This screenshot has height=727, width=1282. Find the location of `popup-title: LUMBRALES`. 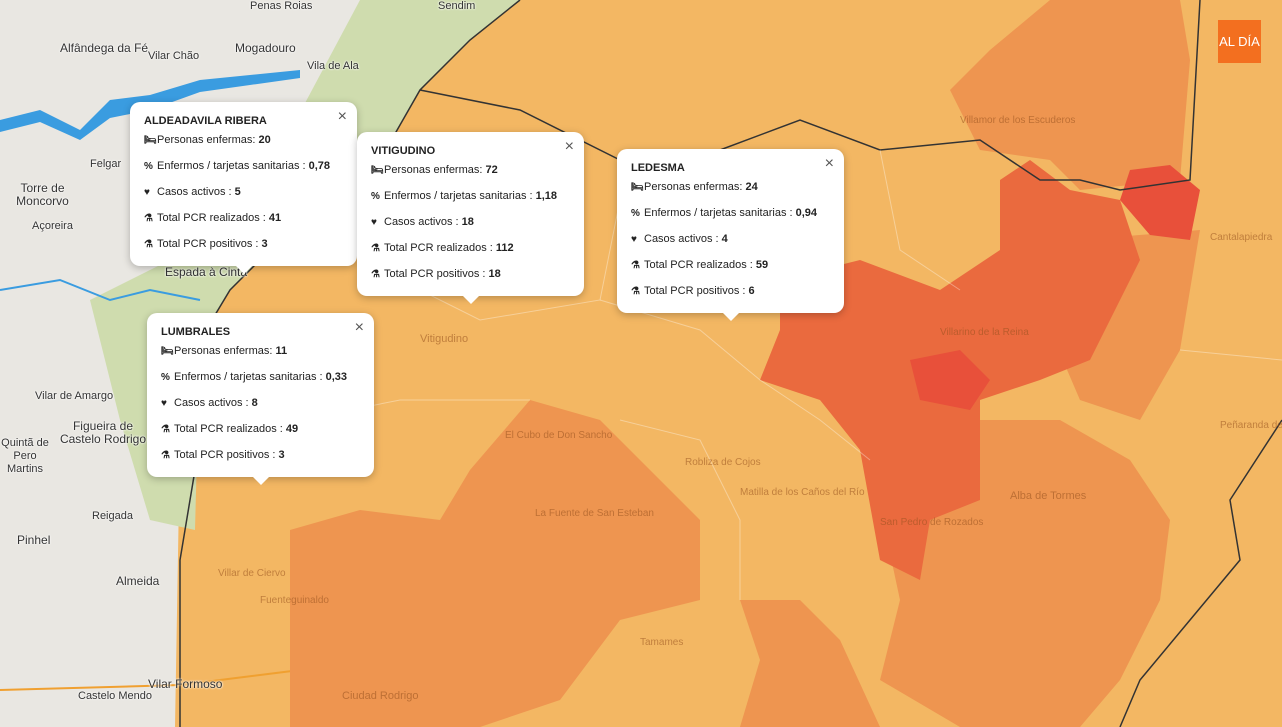

popup-title: LUMBRALES is located at coordinates (196, 332).